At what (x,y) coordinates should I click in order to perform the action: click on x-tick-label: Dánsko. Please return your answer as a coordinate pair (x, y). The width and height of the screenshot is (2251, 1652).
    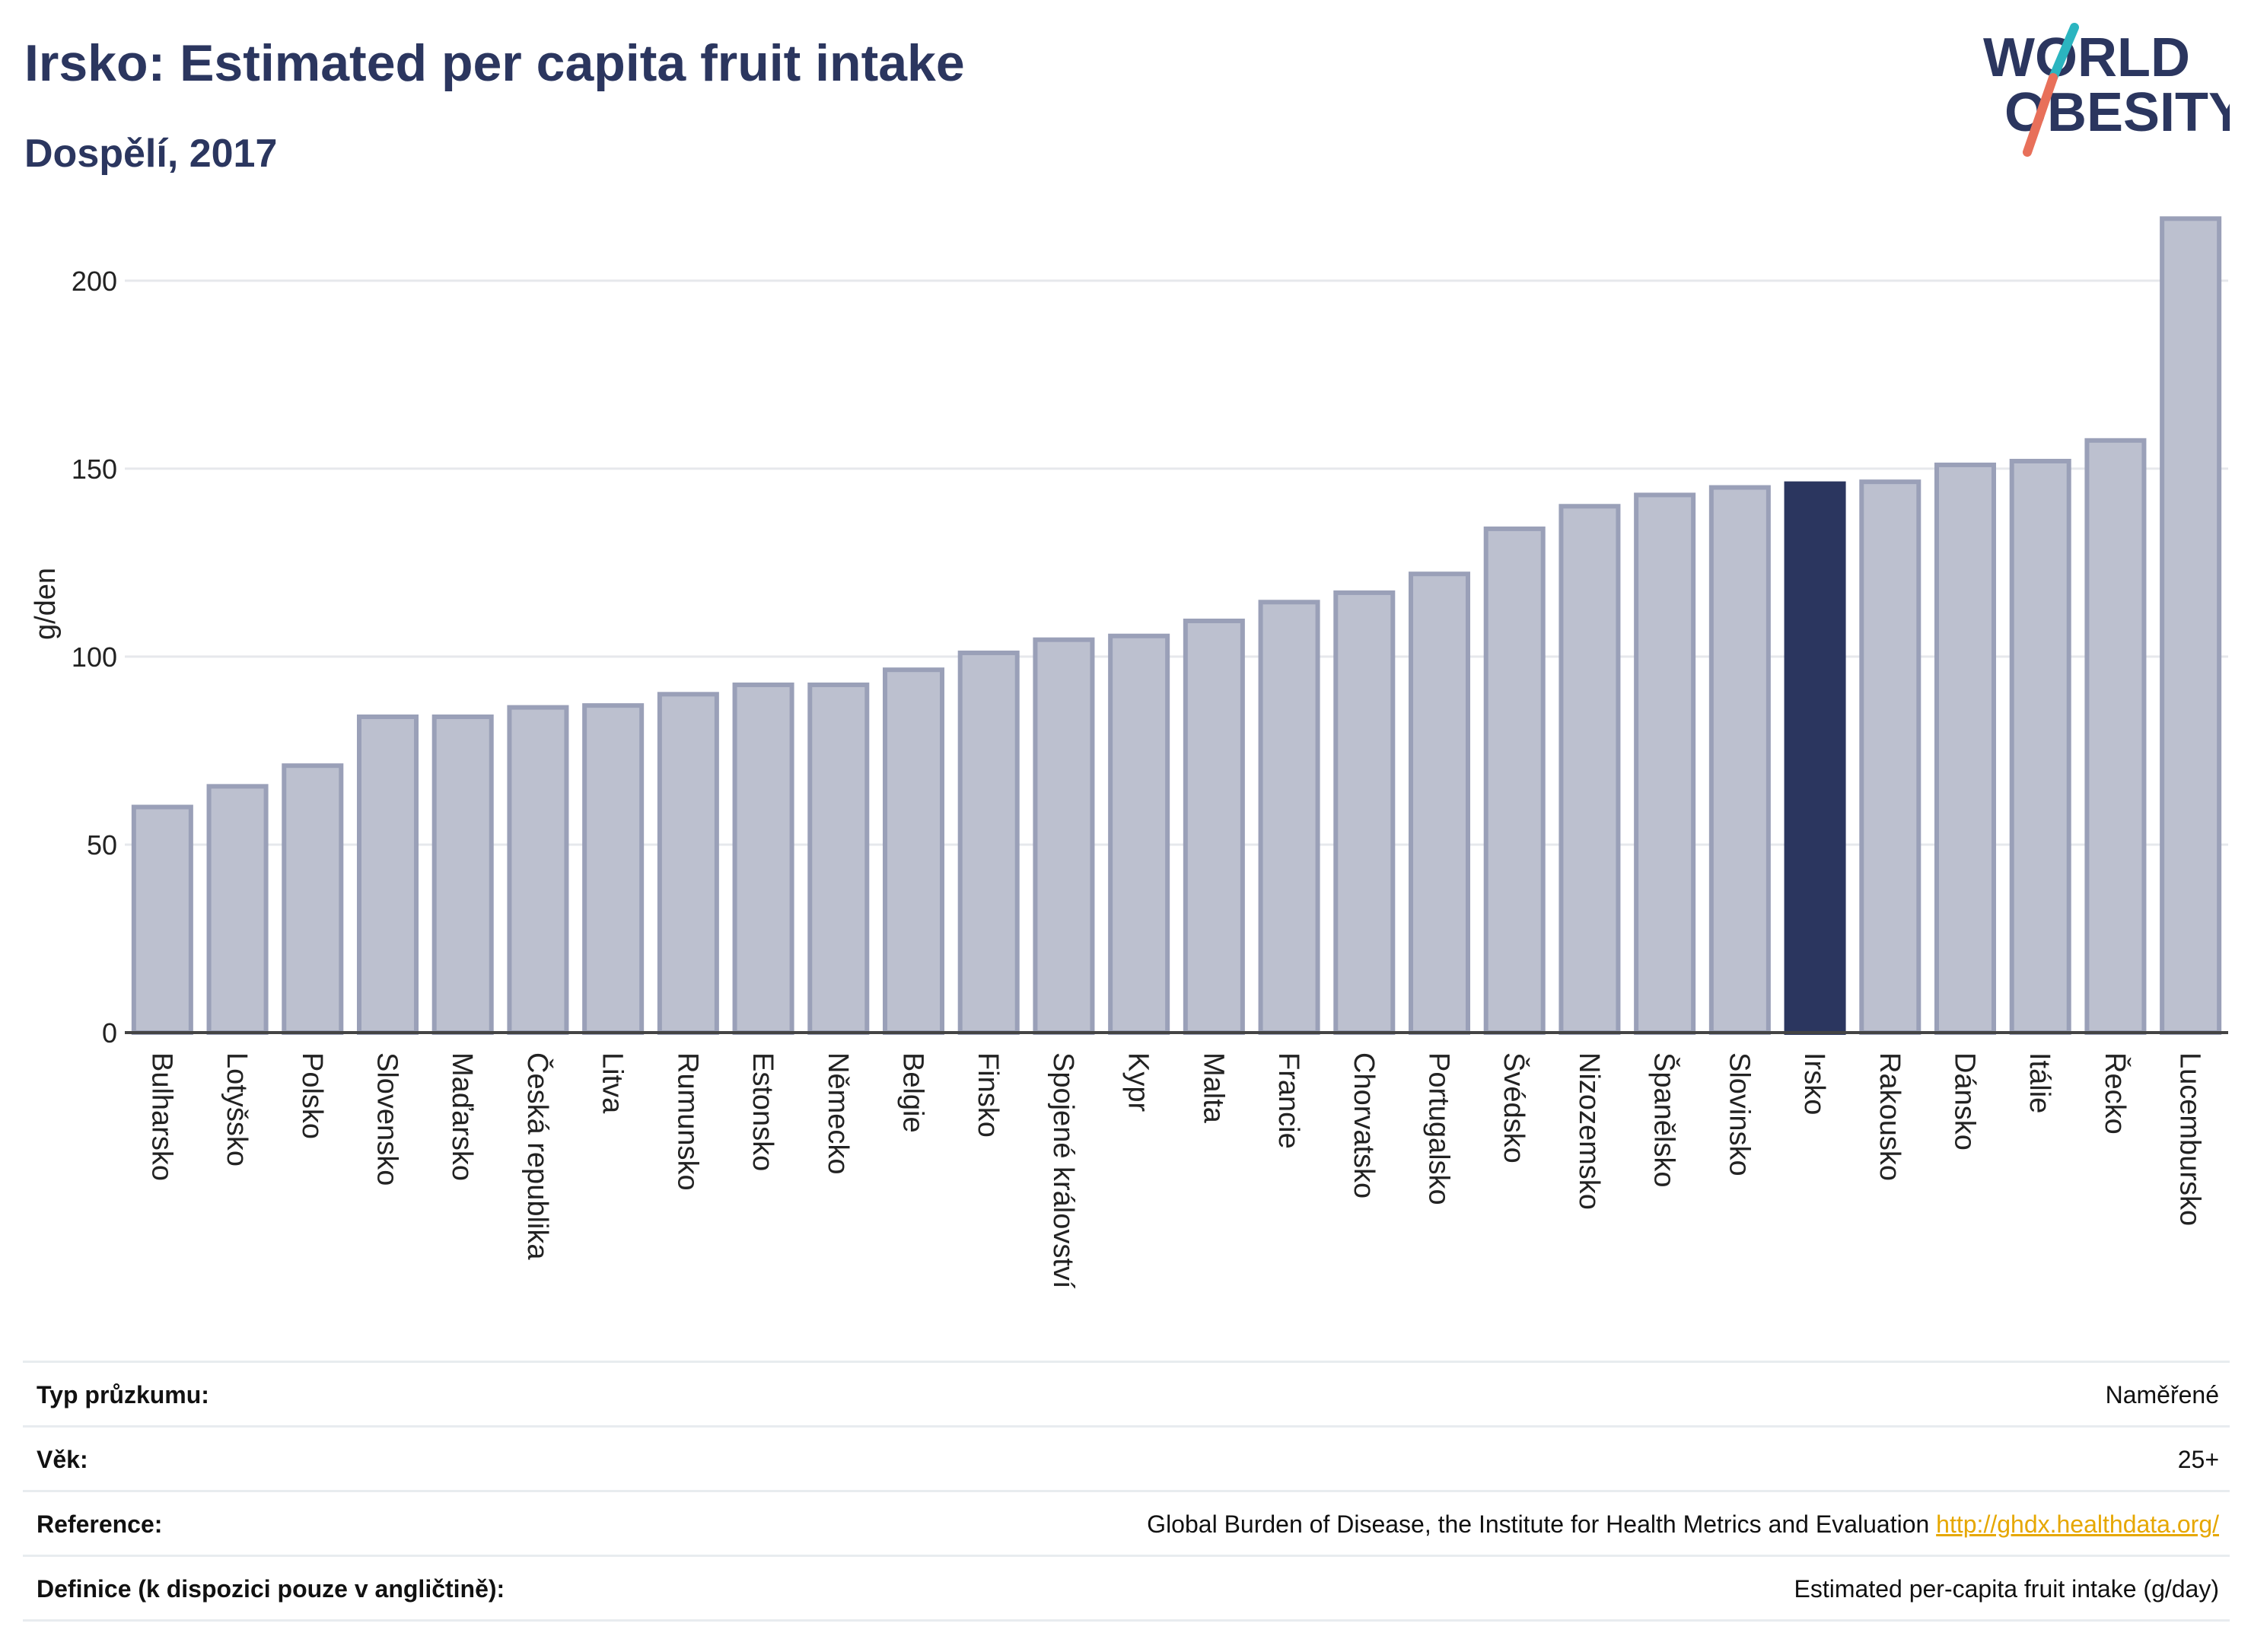
    Looking at the image, I should click on (1965, 1101).